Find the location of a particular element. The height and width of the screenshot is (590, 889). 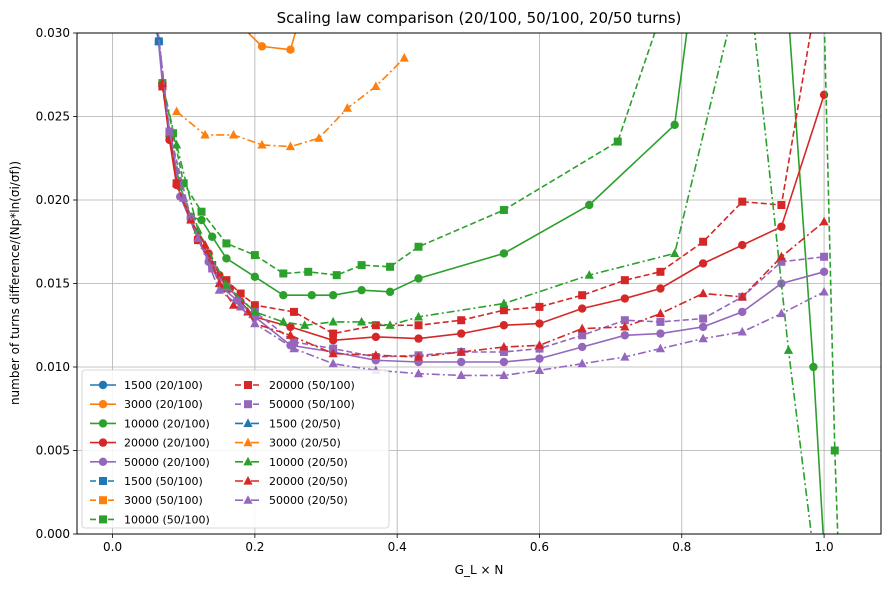

legend-label: 10000 (20/50) is located at coordinates (308, 462).